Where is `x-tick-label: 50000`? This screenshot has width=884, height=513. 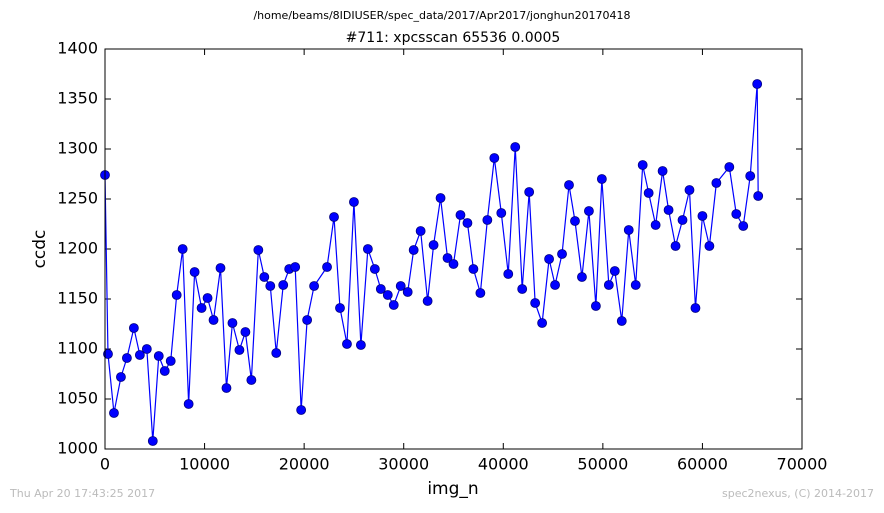
x-tick-label: 50000 is located at coordinates (602, 464).